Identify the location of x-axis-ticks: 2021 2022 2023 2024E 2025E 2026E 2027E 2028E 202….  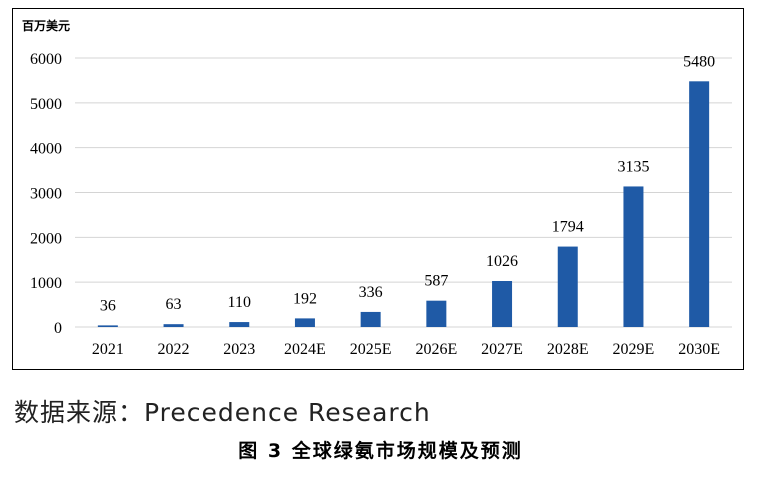
(406, 349).